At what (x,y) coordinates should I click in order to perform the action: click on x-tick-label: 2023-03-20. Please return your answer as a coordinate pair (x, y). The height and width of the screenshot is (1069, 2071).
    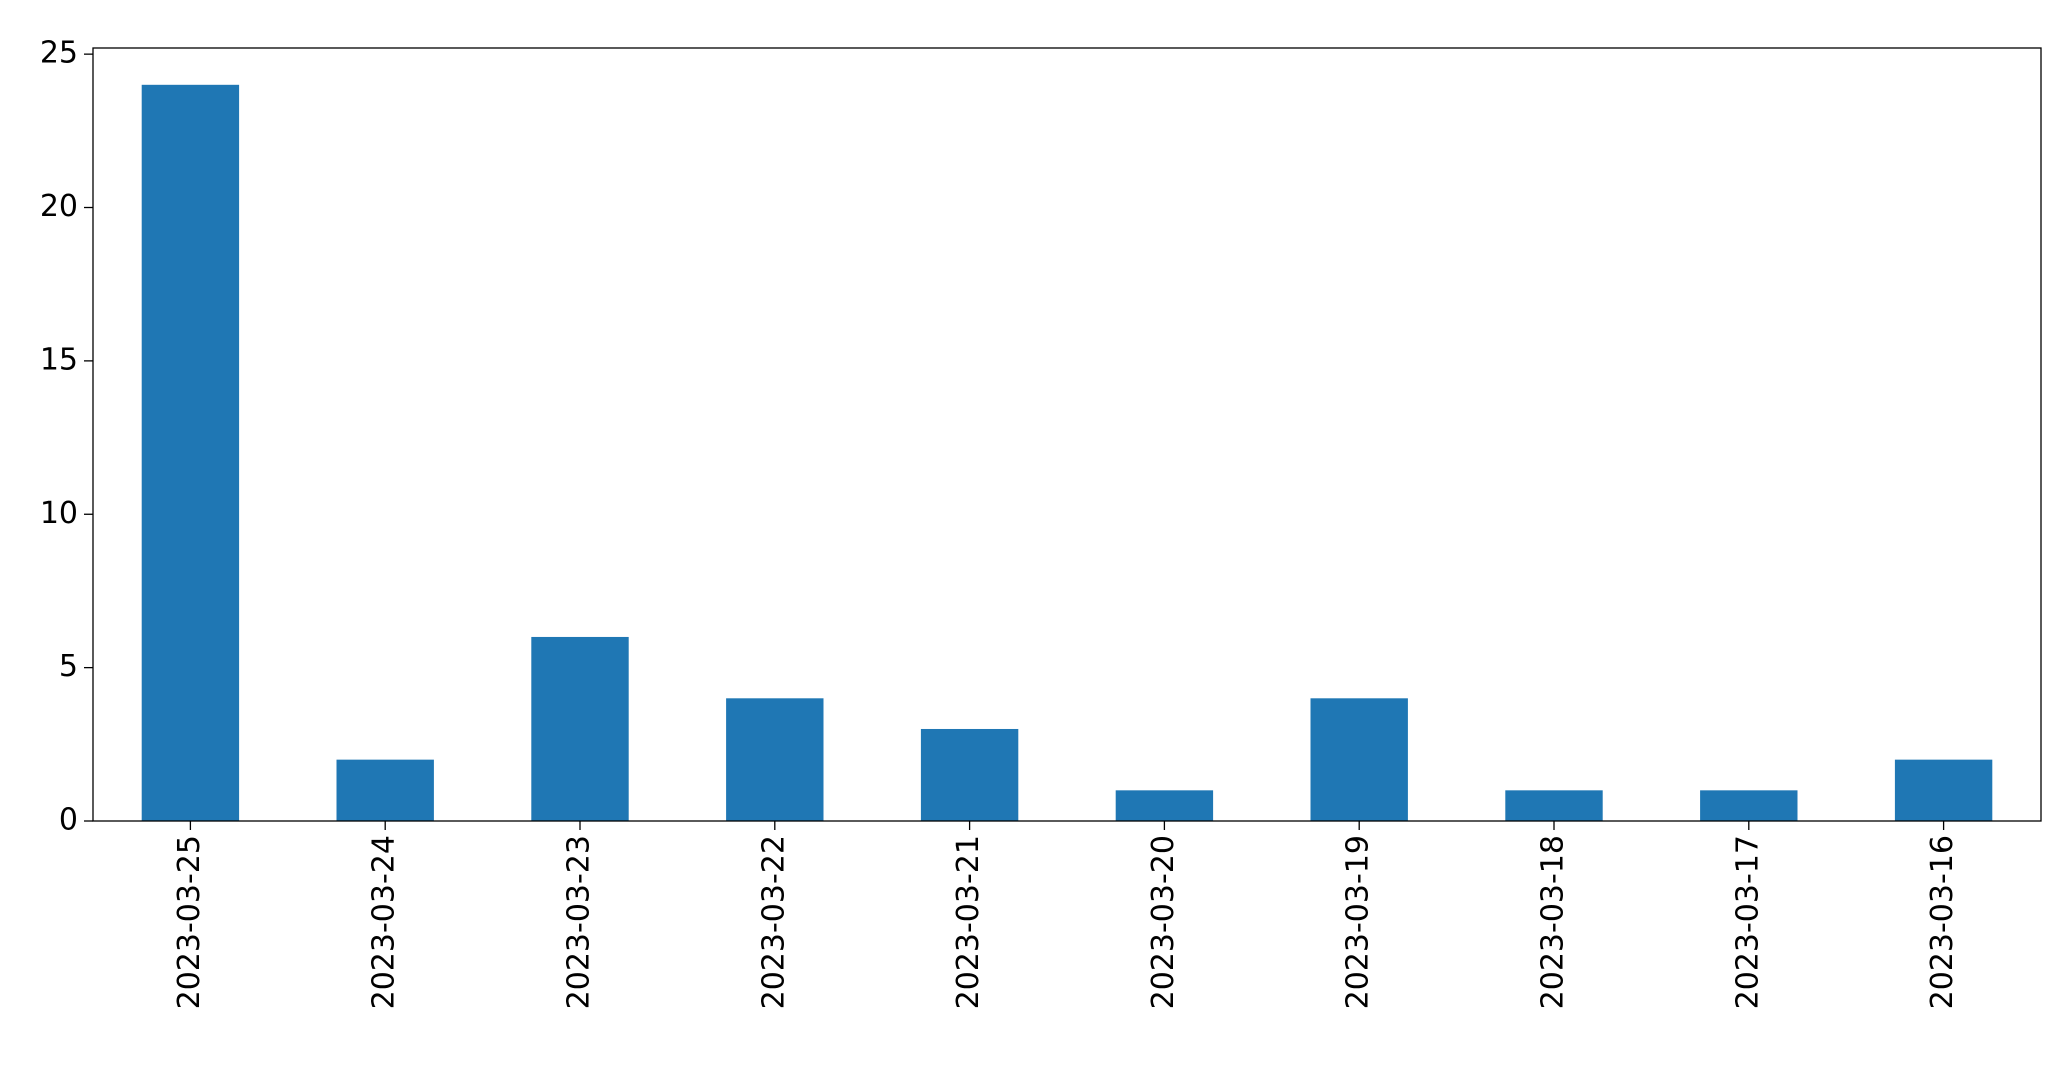
    Looking at the image, I should click on (1163, 922).